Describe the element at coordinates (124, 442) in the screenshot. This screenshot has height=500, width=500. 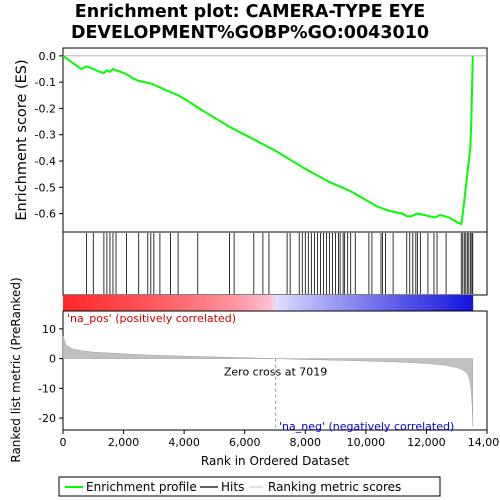
I see `ranked-x-tick-label: 2,000` at that location.